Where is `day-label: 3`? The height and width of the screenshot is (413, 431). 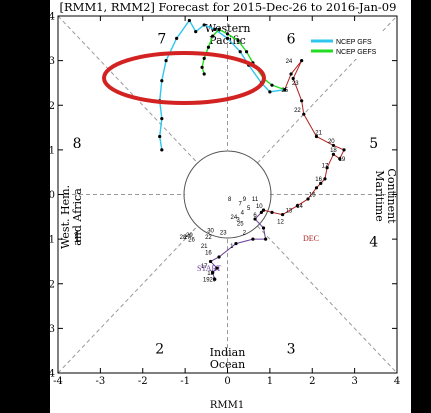
day-label: 3 is located at coordinates (238, 220).